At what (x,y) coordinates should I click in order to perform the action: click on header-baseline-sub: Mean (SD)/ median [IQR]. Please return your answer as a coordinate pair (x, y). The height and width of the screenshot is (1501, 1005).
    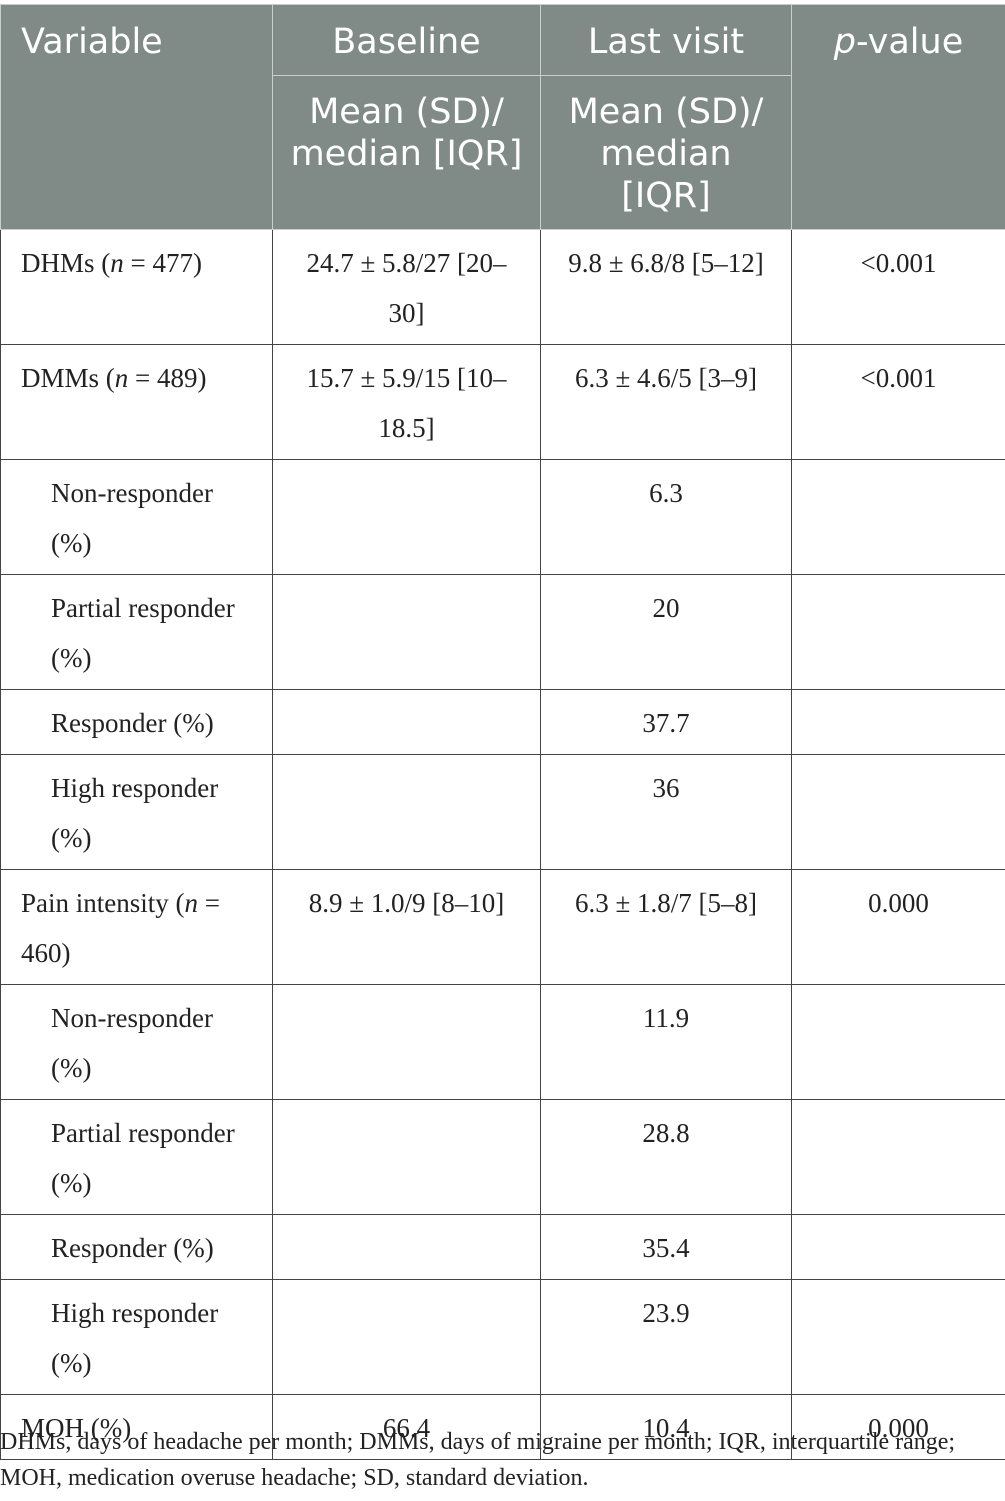
    Looking at the image, I should click on (406, 152).